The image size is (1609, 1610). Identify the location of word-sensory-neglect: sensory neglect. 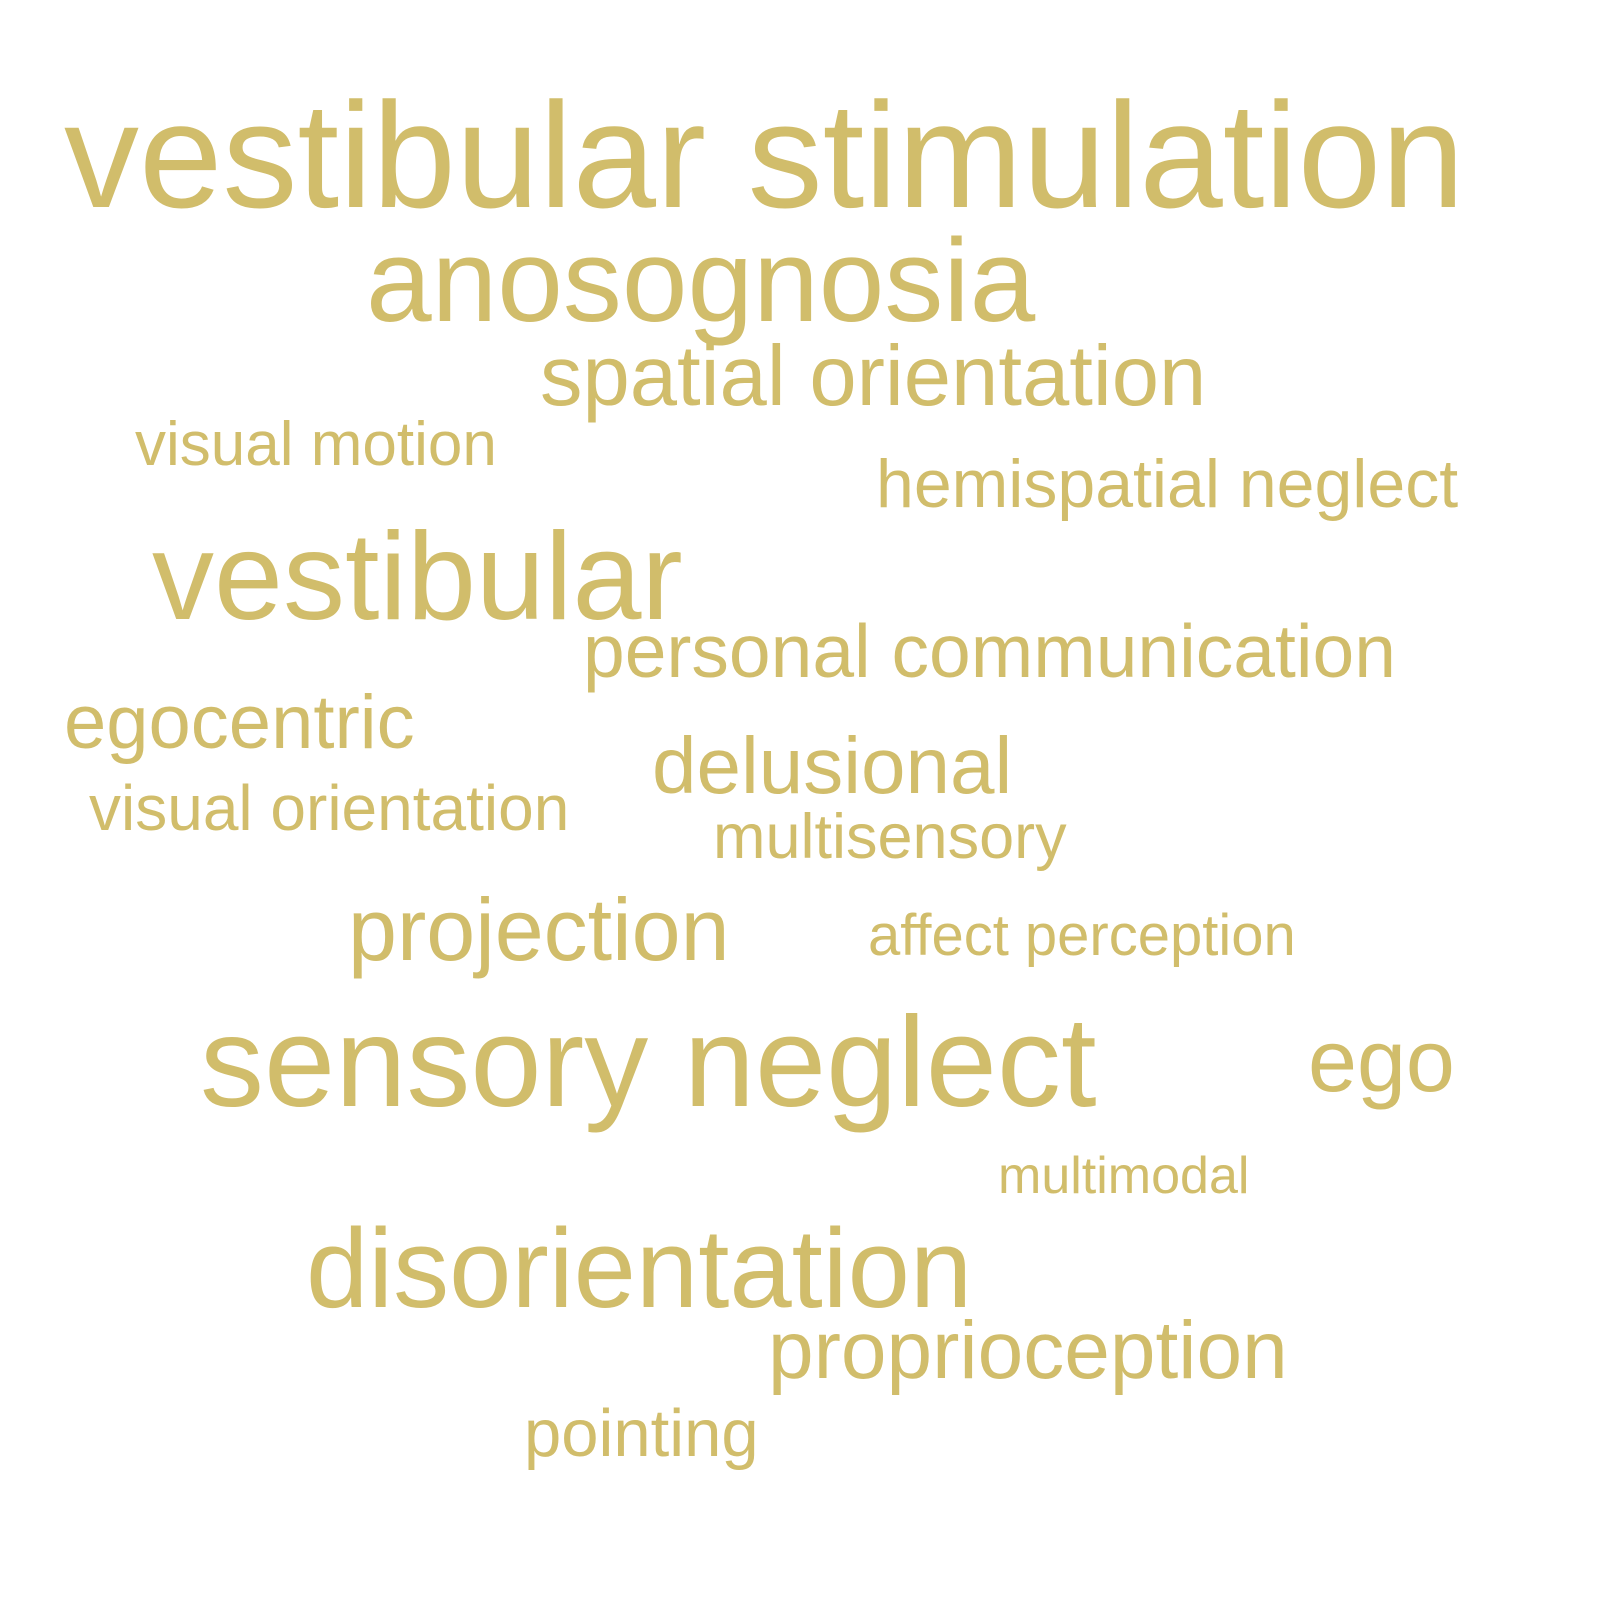
(648, 1062).